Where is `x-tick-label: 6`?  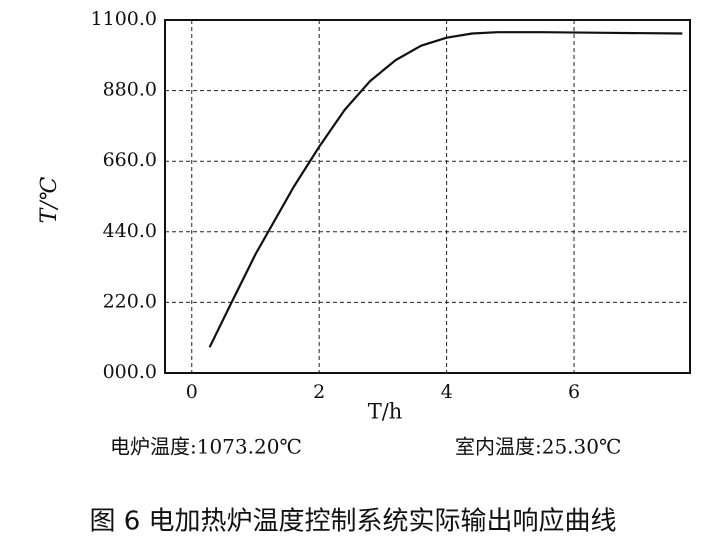 x-tick-label: 6 is located at coordinates (574, 392).